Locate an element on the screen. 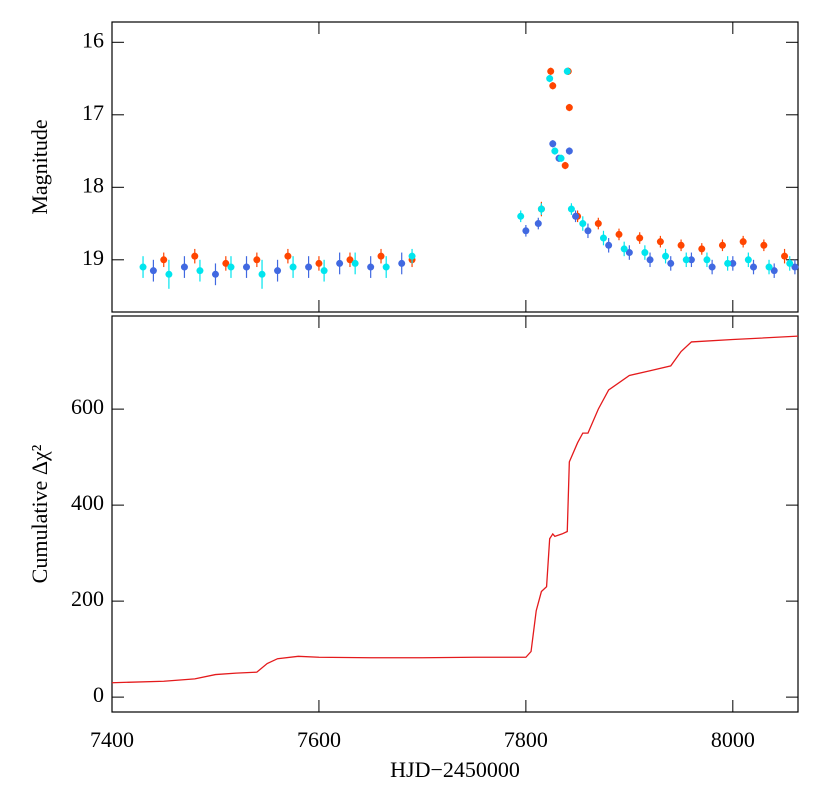  y-tick-label: 18 is located at coordinates (93, 184).